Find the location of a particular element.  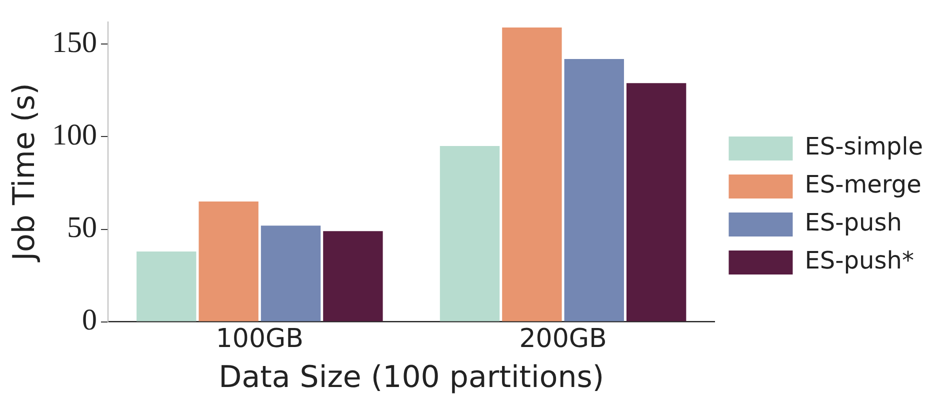

legend-label: ES-merge is located at coordinates (863, 184).